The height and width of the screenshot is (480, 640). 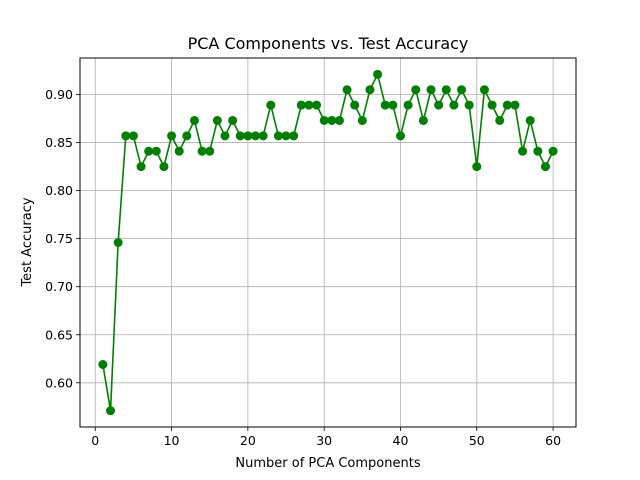 I want to click on y-tick-label: 0.80, so click(x=59, y=190).